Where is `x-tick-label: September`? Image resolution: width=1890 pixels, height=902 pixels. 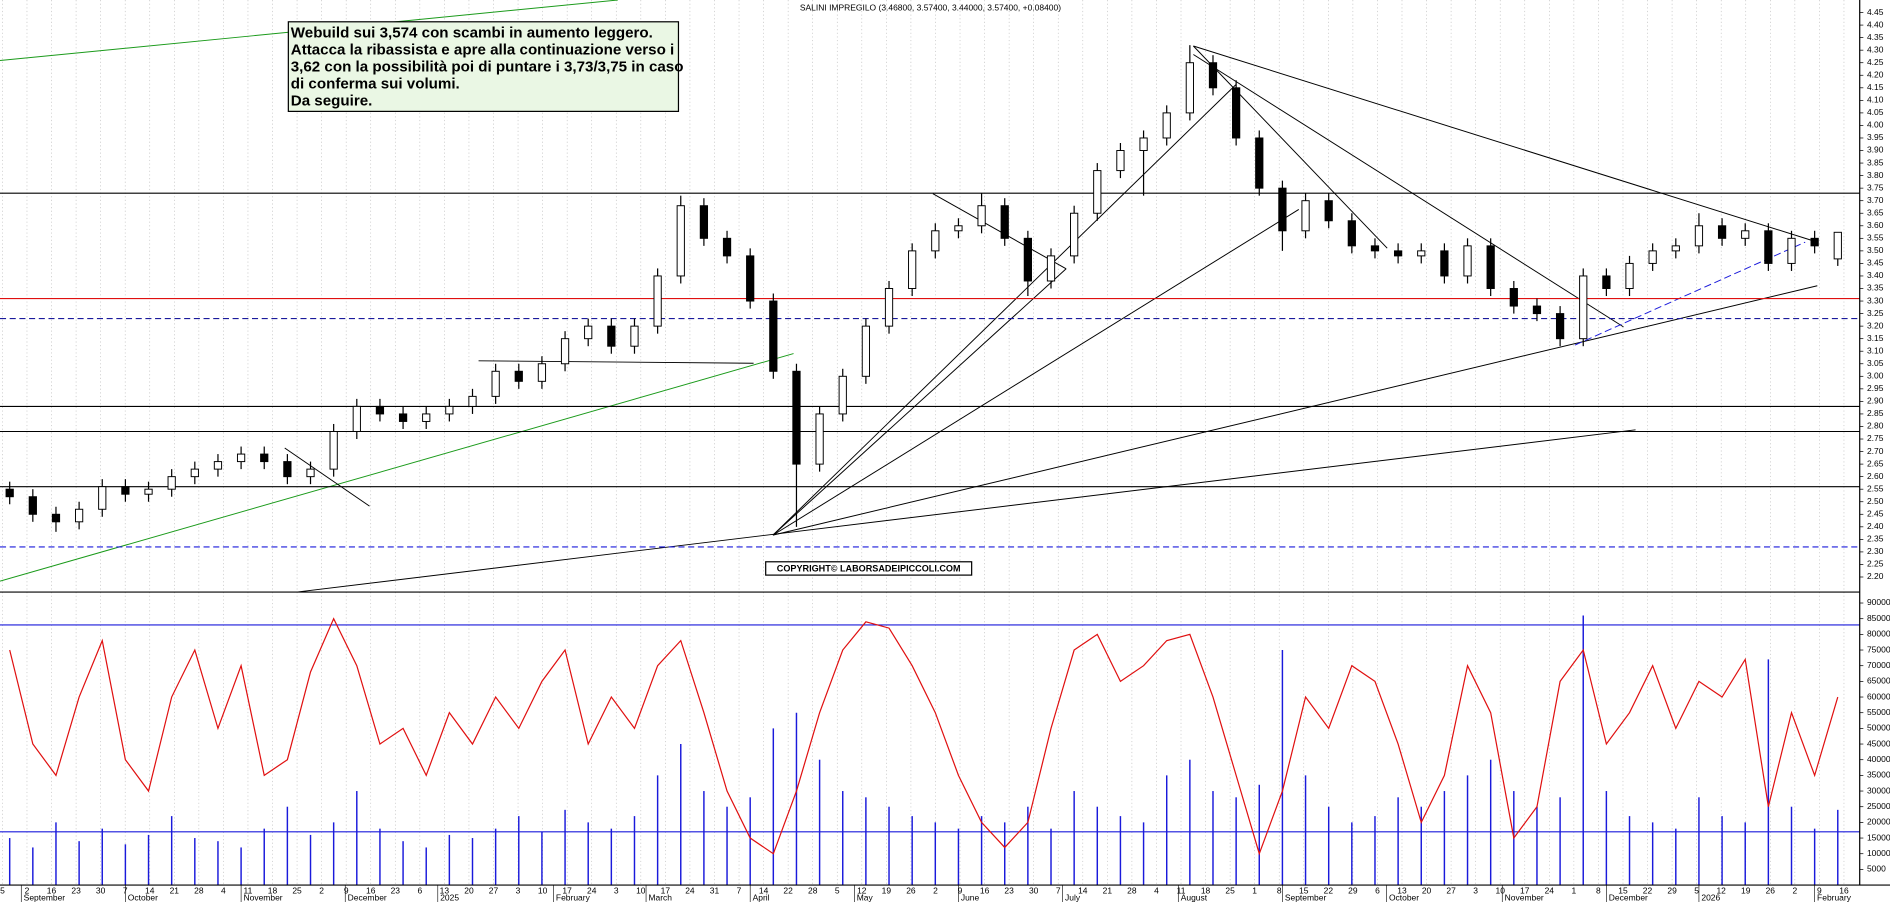 x-tick-label: September is located at coordinates (45, 897).